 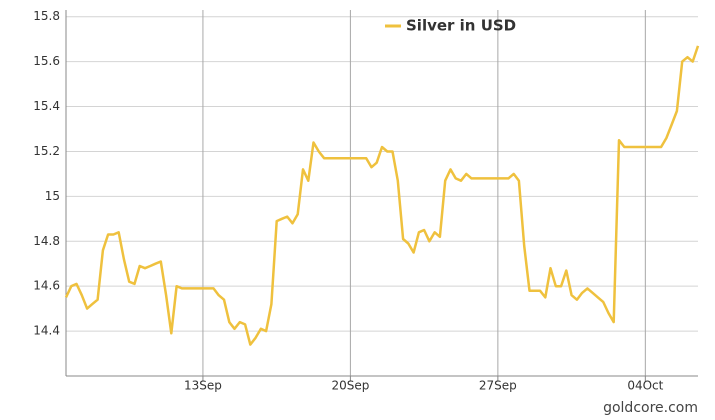 What do you see at coordinates (46, 331) in the screenshot?
I see `y-tick-label: 14.4` at bounding box center [46, 331].